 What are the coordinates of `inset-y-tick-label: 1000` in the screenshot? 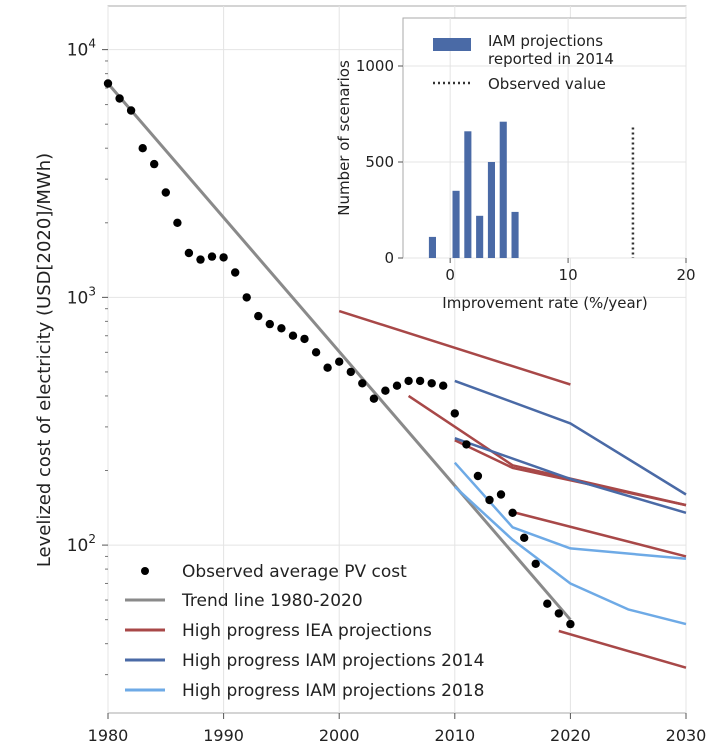 It's located at (375, 66).